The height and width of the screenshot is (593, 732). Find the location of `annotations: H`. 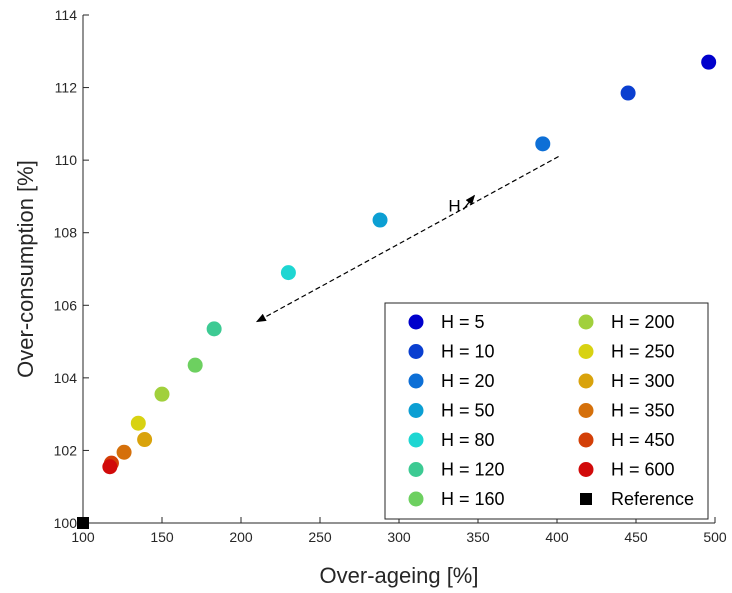

annotations: H is located at coordinates (407, 239).